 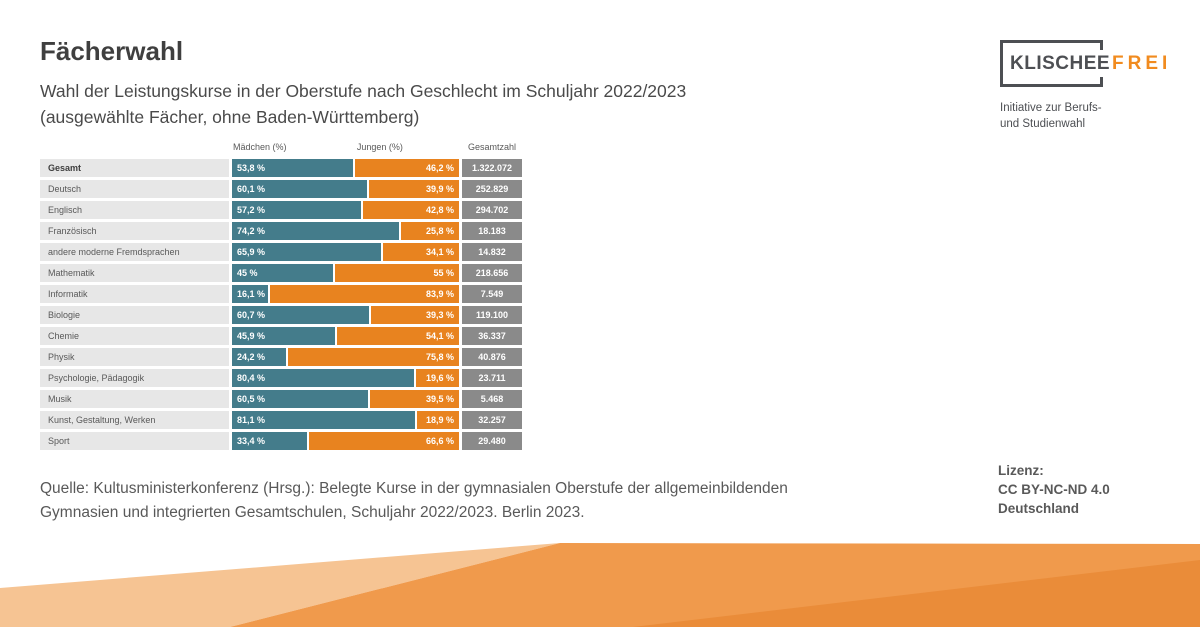 I want to click on chart-row: Deutsch 60,1 % 39,9 % 252.829, so click(x=281, y=189).